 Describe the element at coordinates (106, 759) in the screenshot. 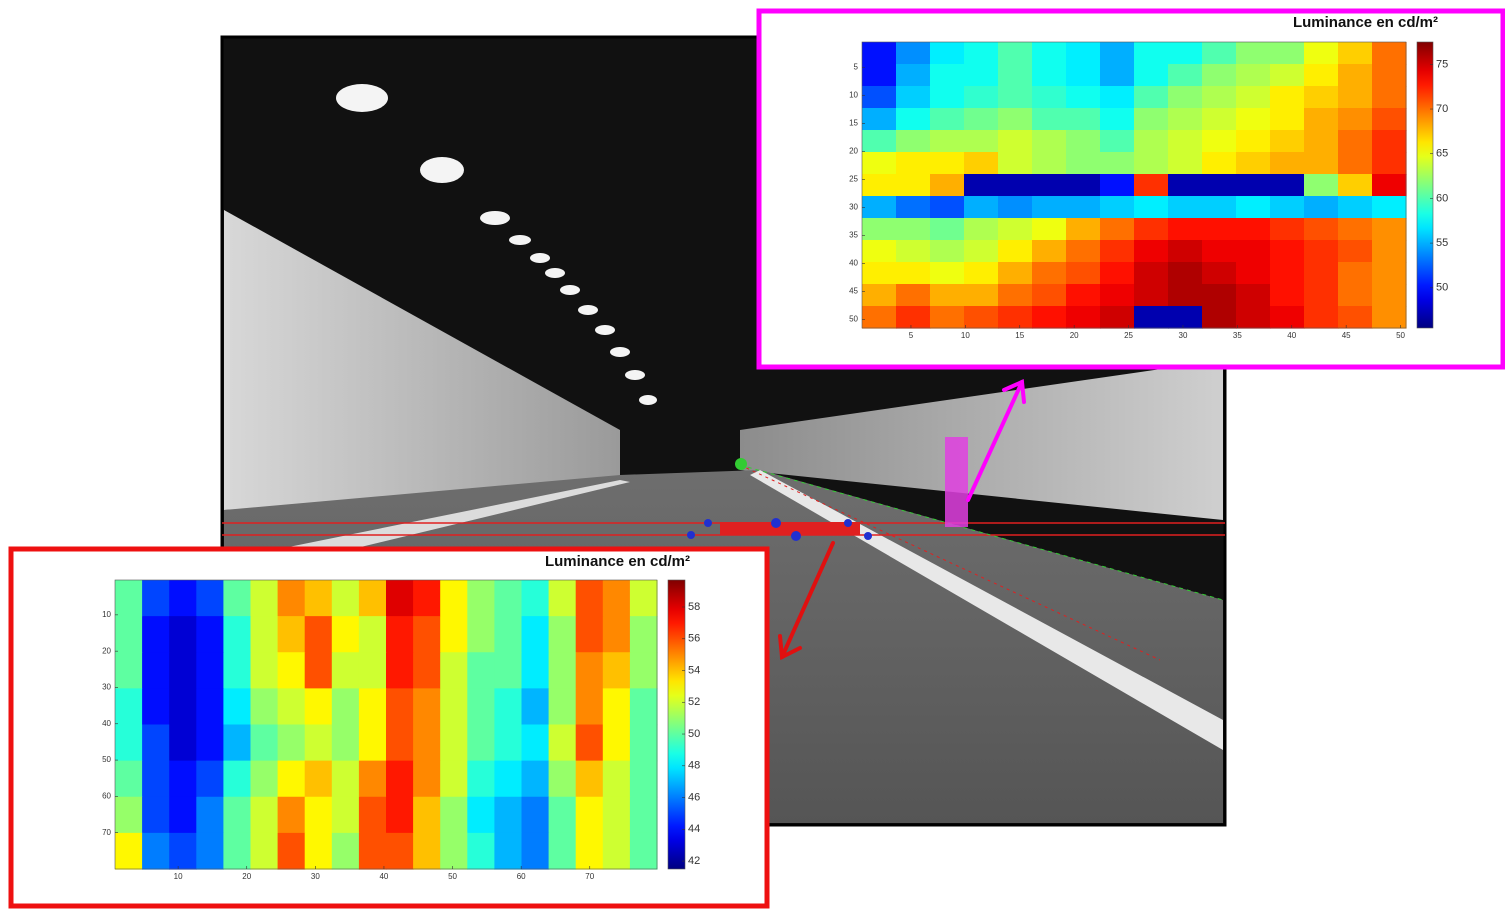

I see `y-tick-label: 50` at that location.